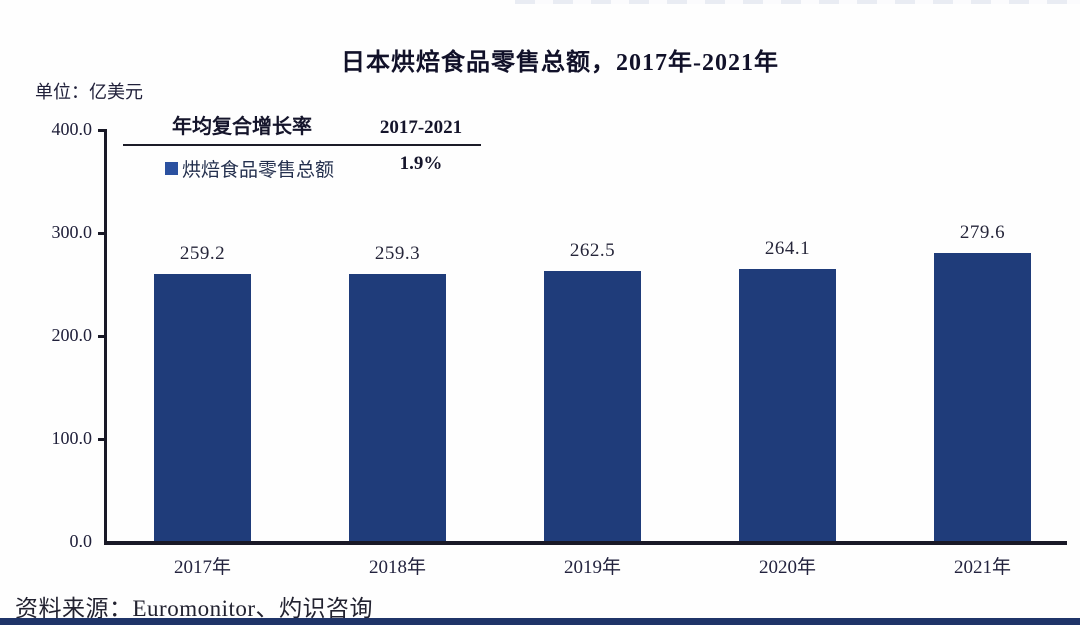 Image resolution: width=1080 pixels, height=625 pixels. Describe the element at coordinates (397, 253) in the screenshot. I see `bar-value-label: 259.3` at that location.